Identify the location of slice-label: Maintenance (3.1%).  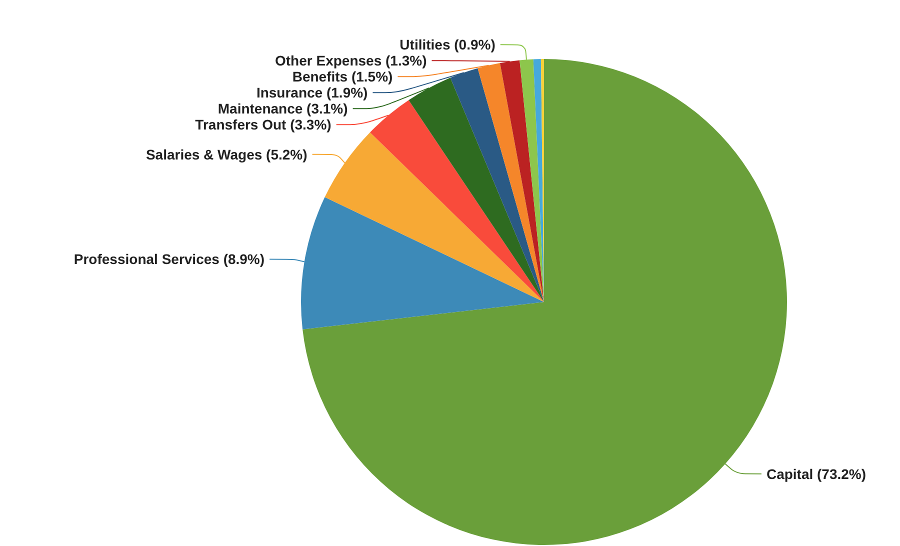
(283, 108).